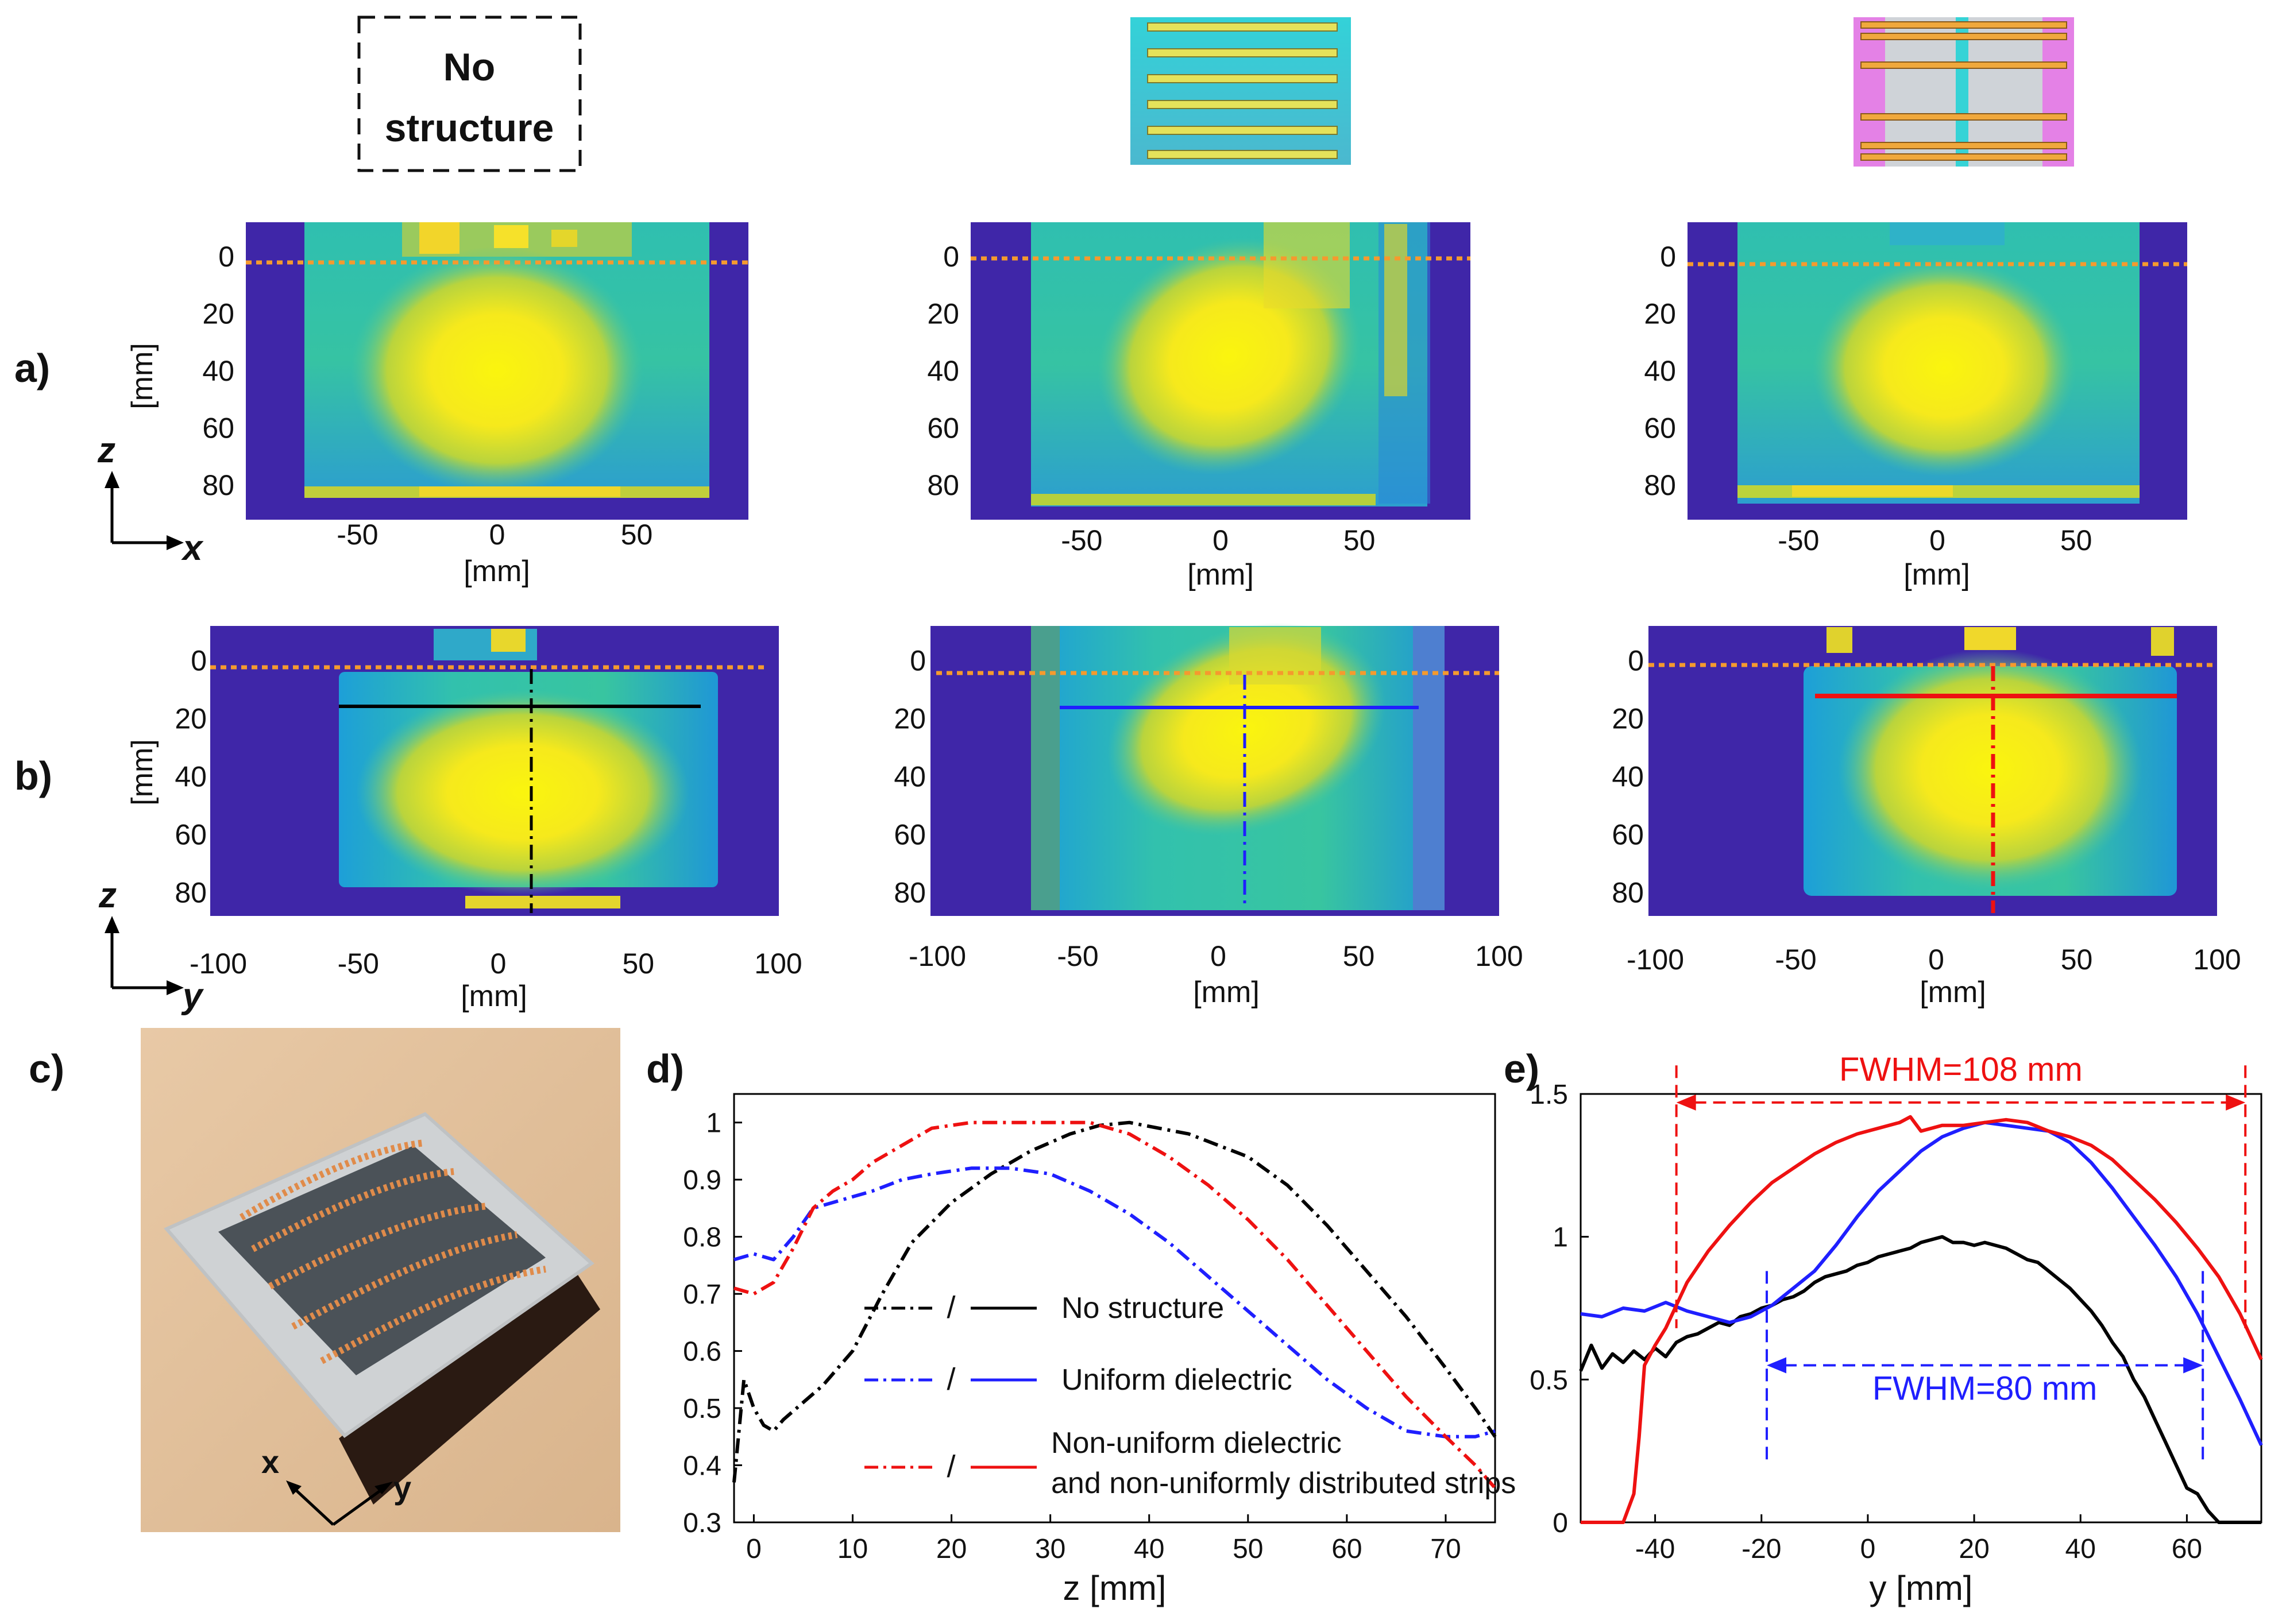  What do you see at coordinates (702, 1294) in the screenshot?
I see `ytick-label: 0.7` at bounding box center [702, 1294].